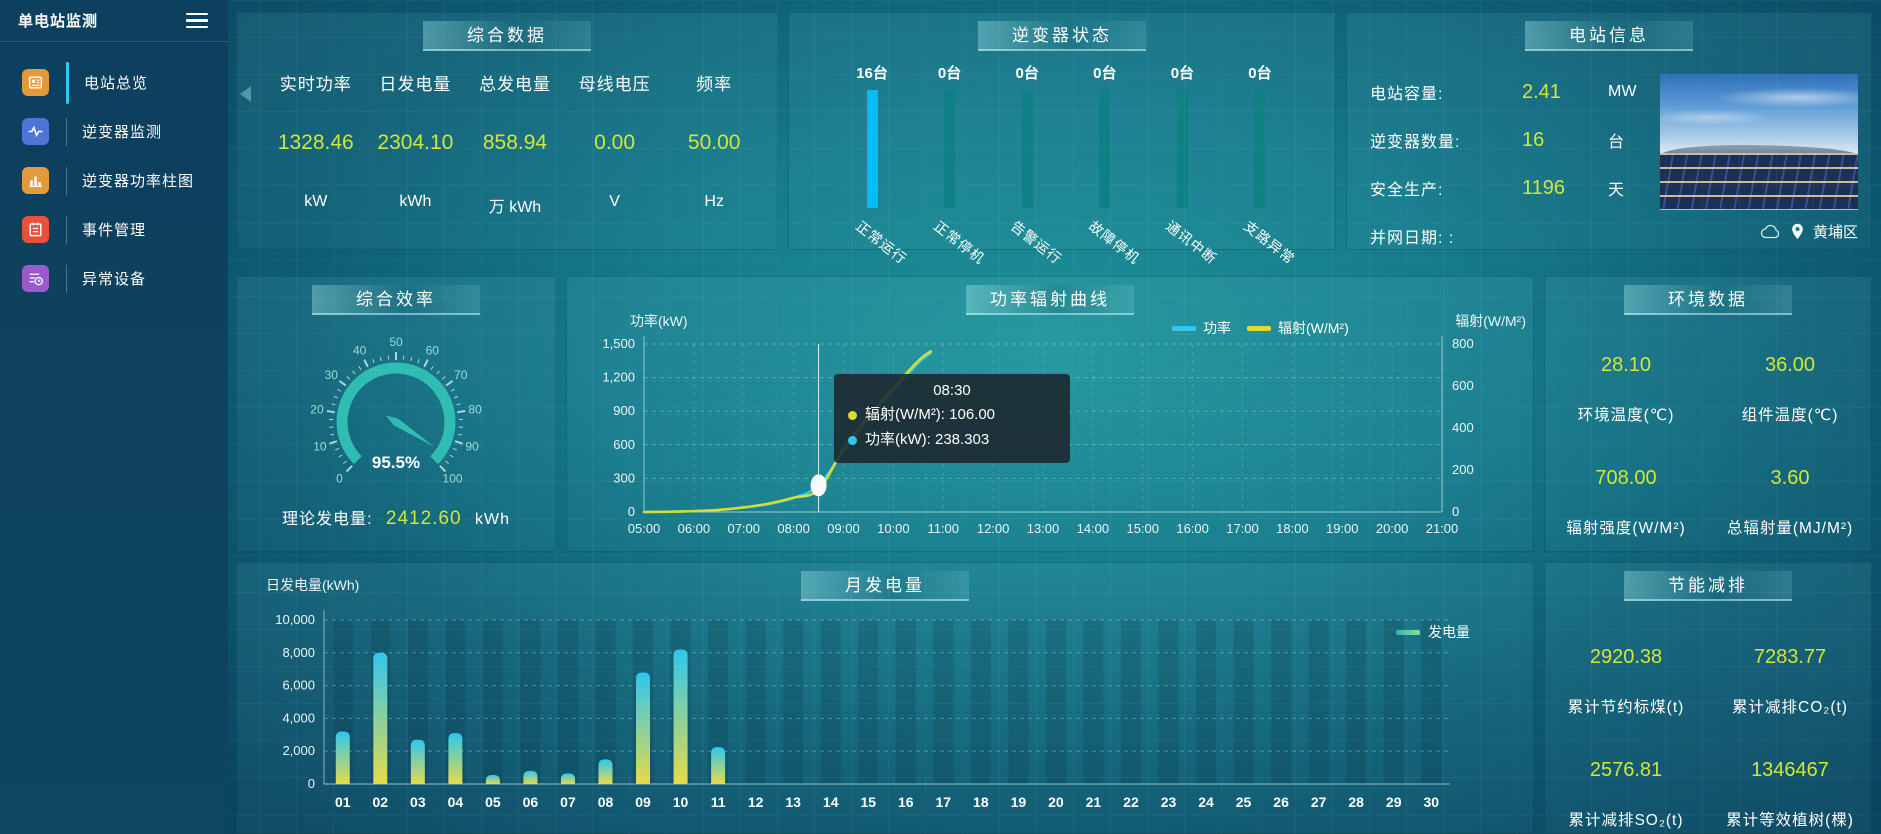  Describe the element at coordinates (396, 342) in the screenshot. I see `svg-text: 50` at that location.